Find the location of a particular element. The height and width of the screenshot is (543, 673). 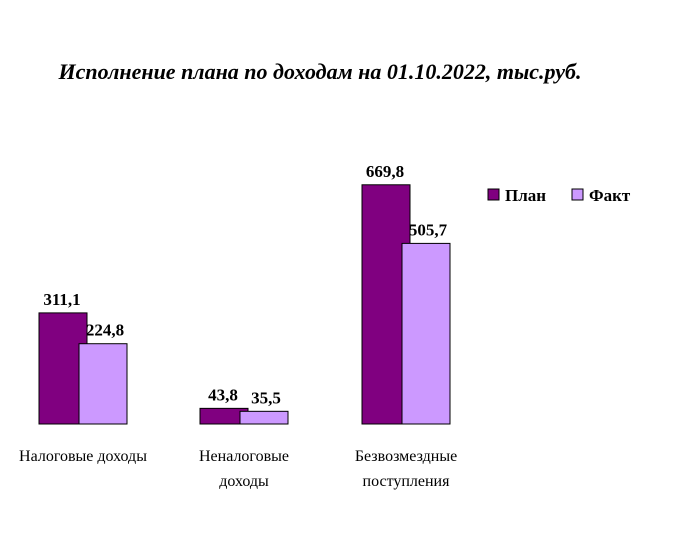

data-label-fact-0: 224,8 is located at coordinates (105, 330).